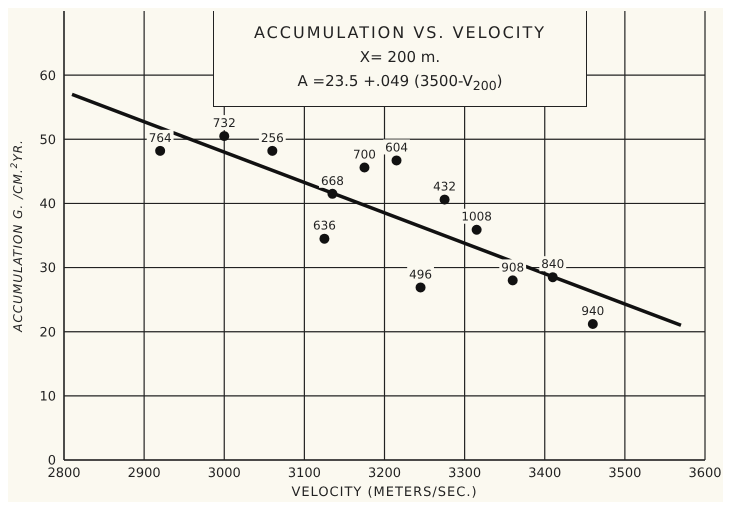 This screenshot has width=731, height=510. Describe the element at coordinates (304, 474) in the screenshot. I see `x-tick-label: 3100` at that location.